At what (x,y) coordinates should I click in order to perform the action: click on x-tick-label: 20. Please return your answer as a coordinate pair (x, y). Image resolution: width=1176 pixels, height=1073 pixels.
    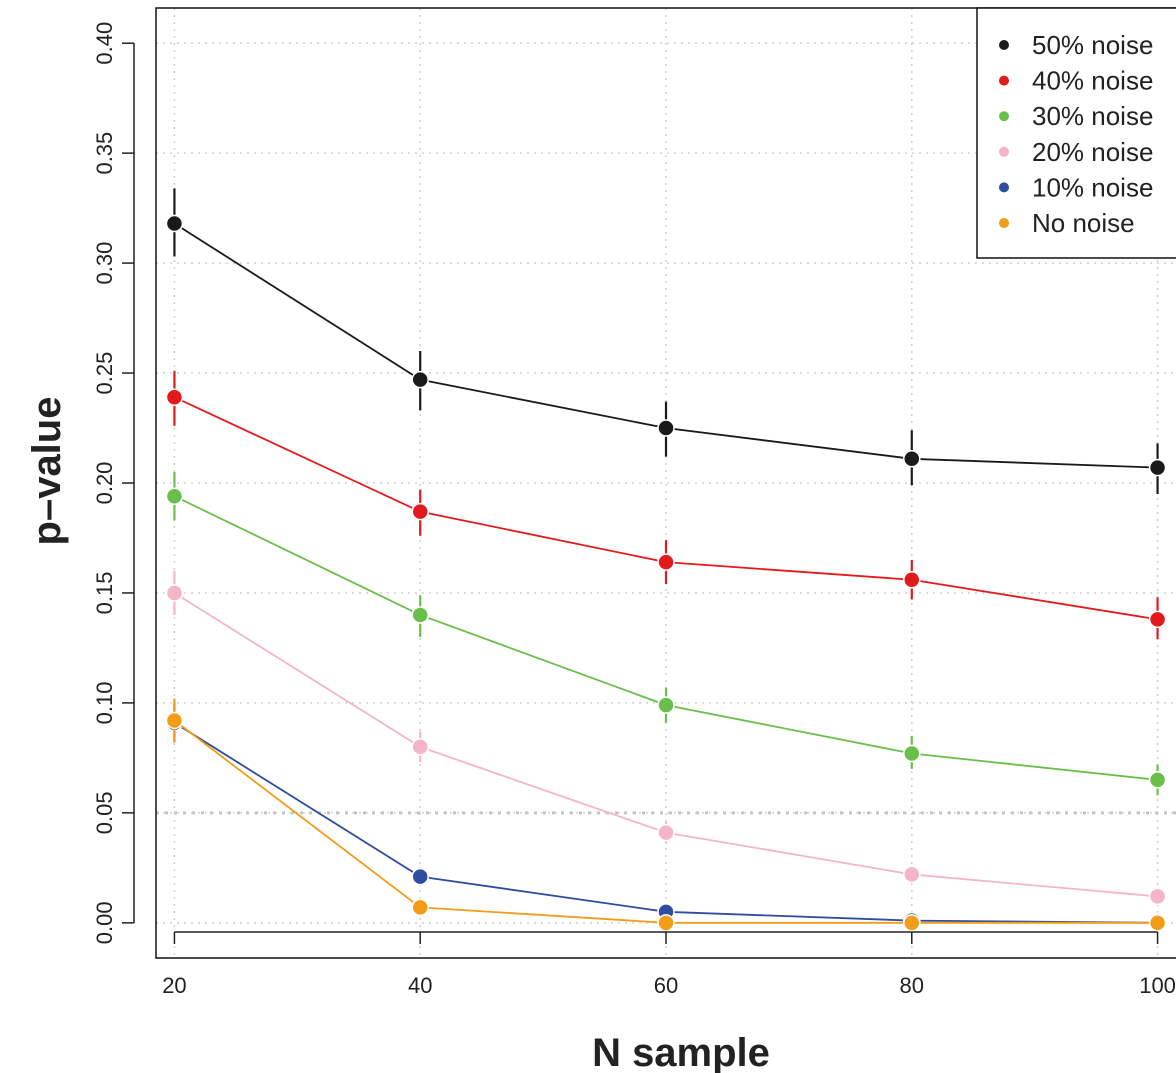
    Looking at the image, I should click on (174, 985).